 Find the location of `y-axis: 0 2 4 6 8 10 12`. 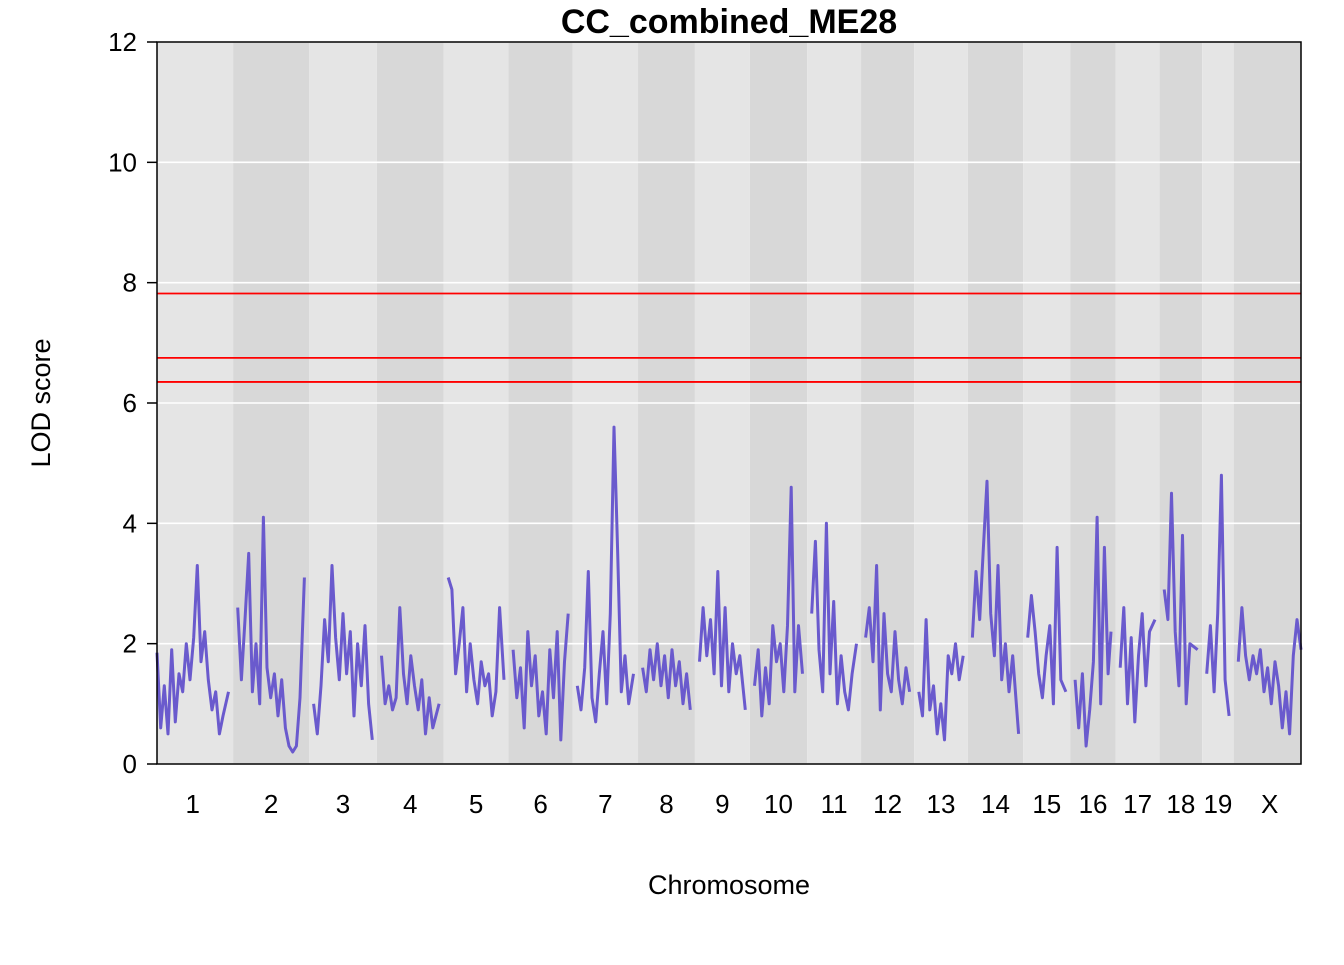

y-axis: 0 2 4 6 8 10 12 is located at coordinates (132, 403).